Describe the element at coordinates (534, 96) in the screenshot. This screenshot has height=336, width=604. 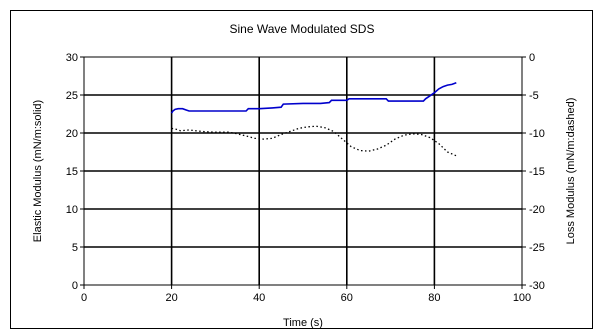
I see `y-tick-label-right: -5` at that location.